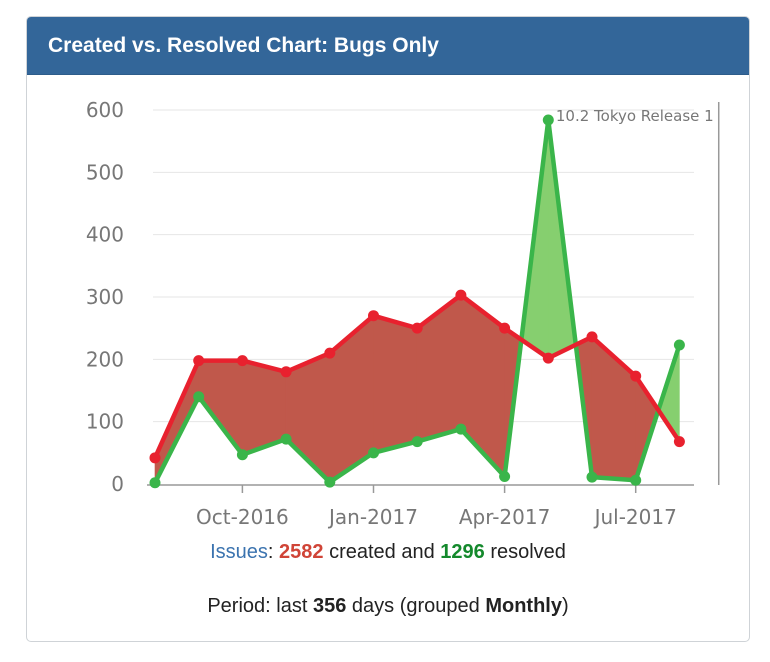 The image size is (770, 662). Describe the element at coordinates (635, 517) in the screenshot. I see `x-tick-label: Jul-2017` at that location.